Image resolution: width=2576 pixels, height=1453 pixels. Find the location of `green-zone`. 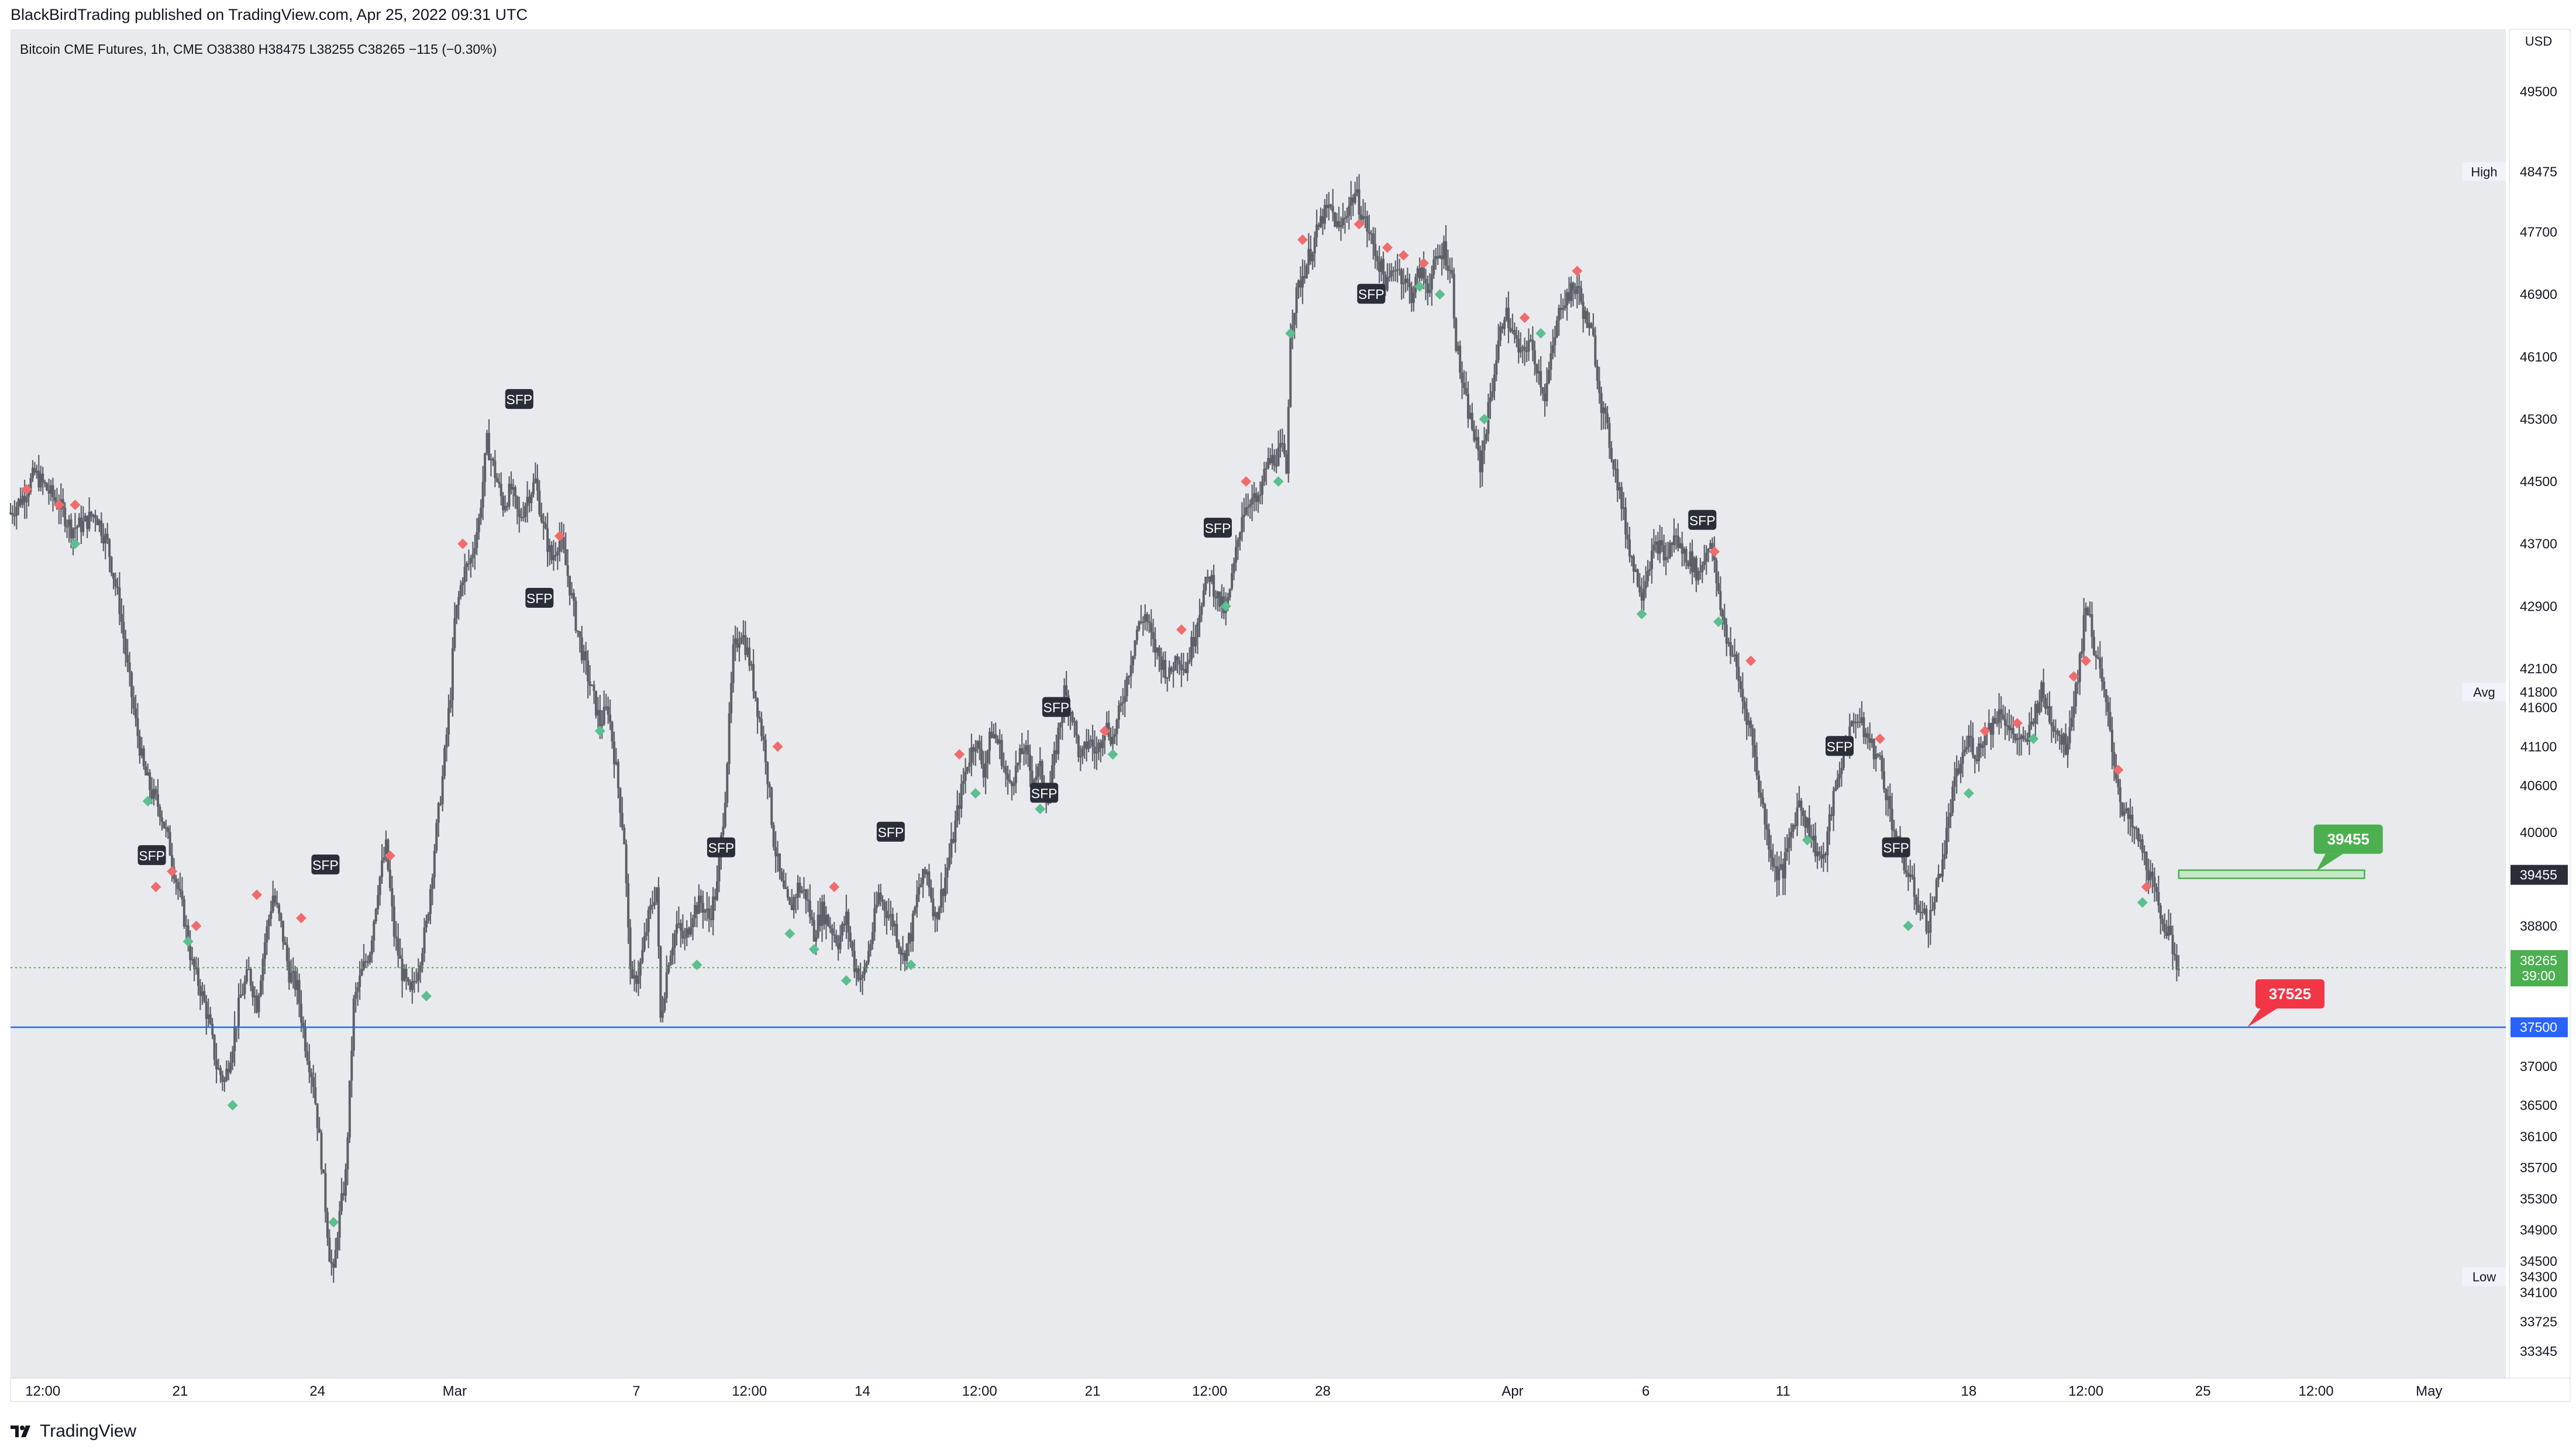

green-zone is located at coordinates (2271, 874).